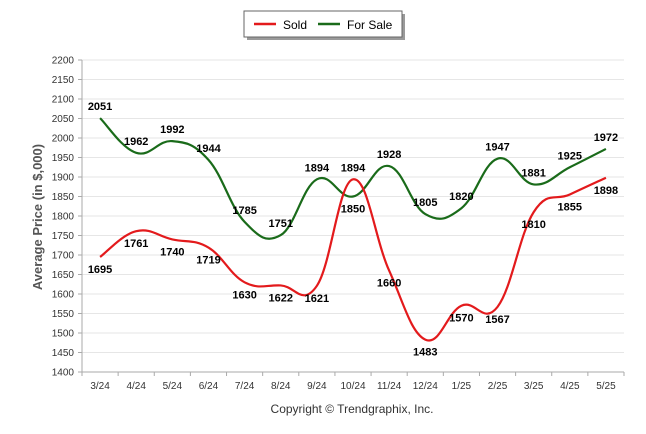 This screenshot has height=434, width=646. I want to click on data-label-sold: 1695, so click(100, 270).